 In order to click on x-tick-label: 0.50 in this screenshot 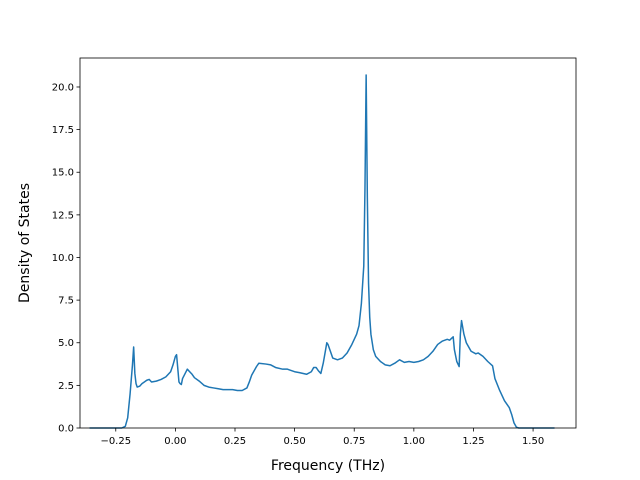, I will do `click(294, 441)`.